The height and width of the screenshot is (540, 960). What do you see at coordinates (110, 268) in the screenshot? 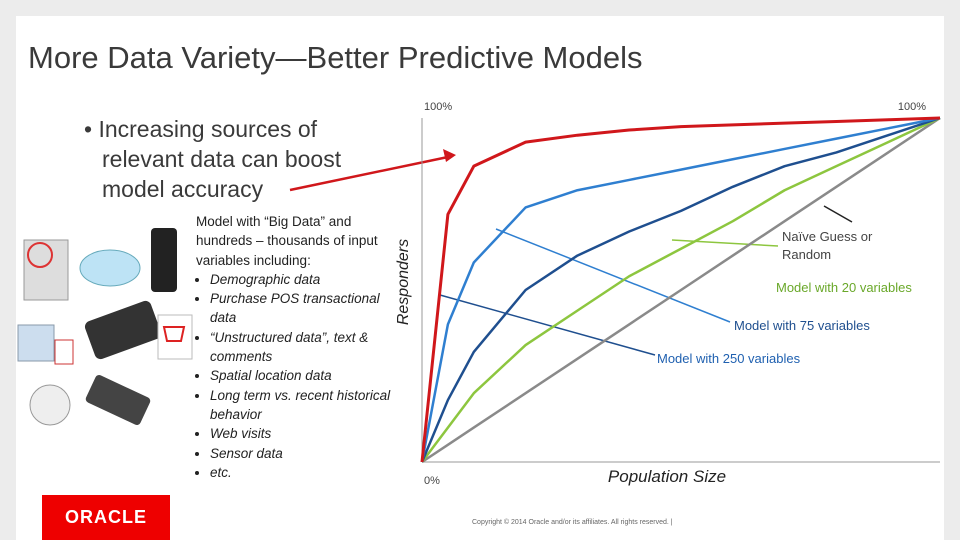
I see `cloud-icon` at bounding box center [110, 268].